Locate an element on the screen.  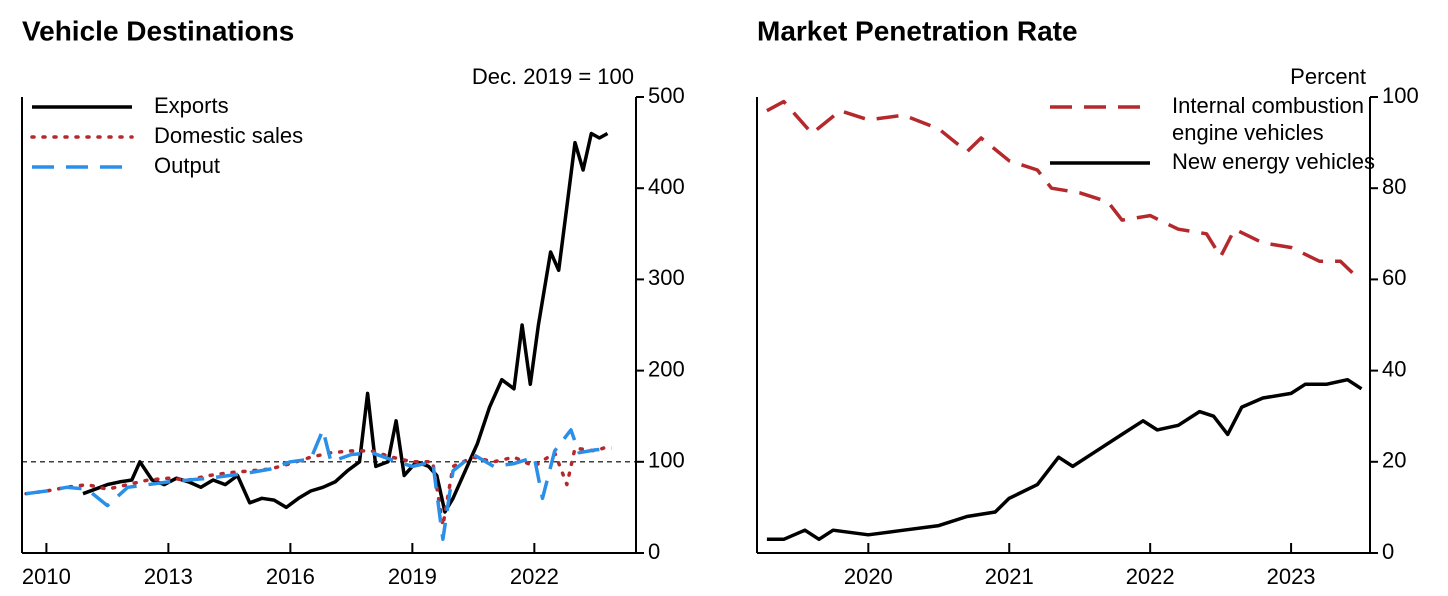
y-tick-label: 60 is located at coordinates (1394, 277).